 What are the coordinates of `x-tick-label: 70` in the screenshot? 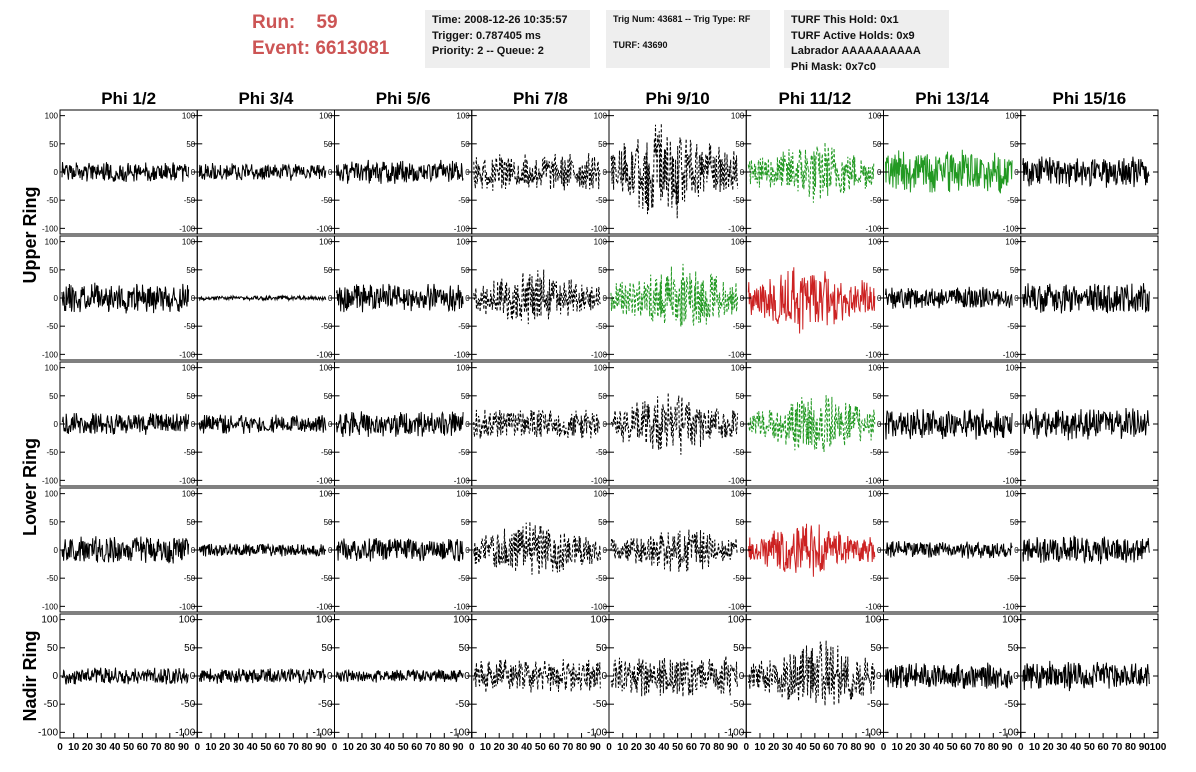 It's located at (431, 747).